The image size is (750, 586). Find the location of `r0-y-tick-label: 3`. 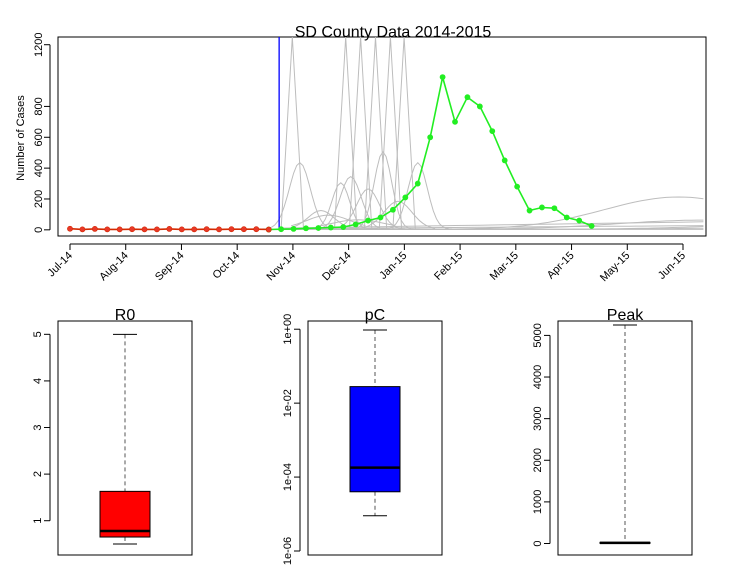

r0-y-tick-label: 3 is located at coordinates (38, 427).